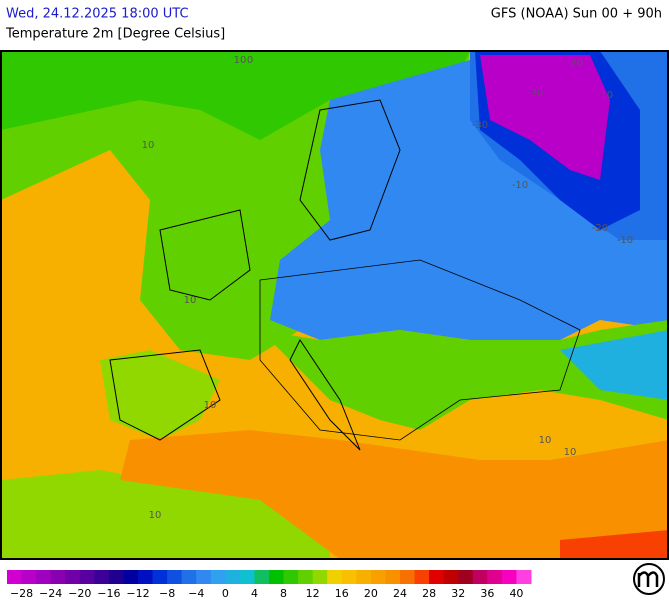 This screenshot has height=604, width=669. What do you see at coordinates (371, 593) in the screenshot?
I see `legend-label: 20` at bounding box center [371, 593].